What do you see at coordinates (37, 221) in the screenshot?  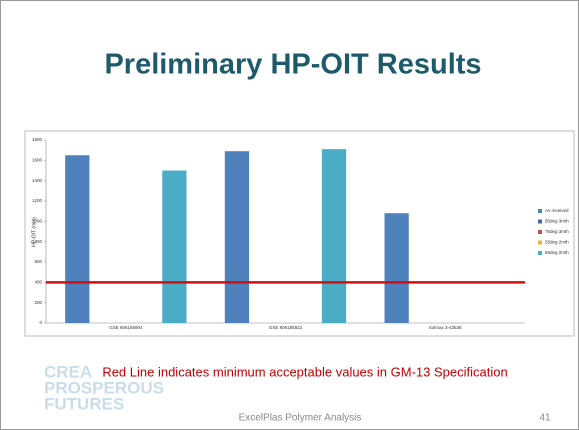 I see `y-tick-label: 1000` at bounding box center [37, 221].